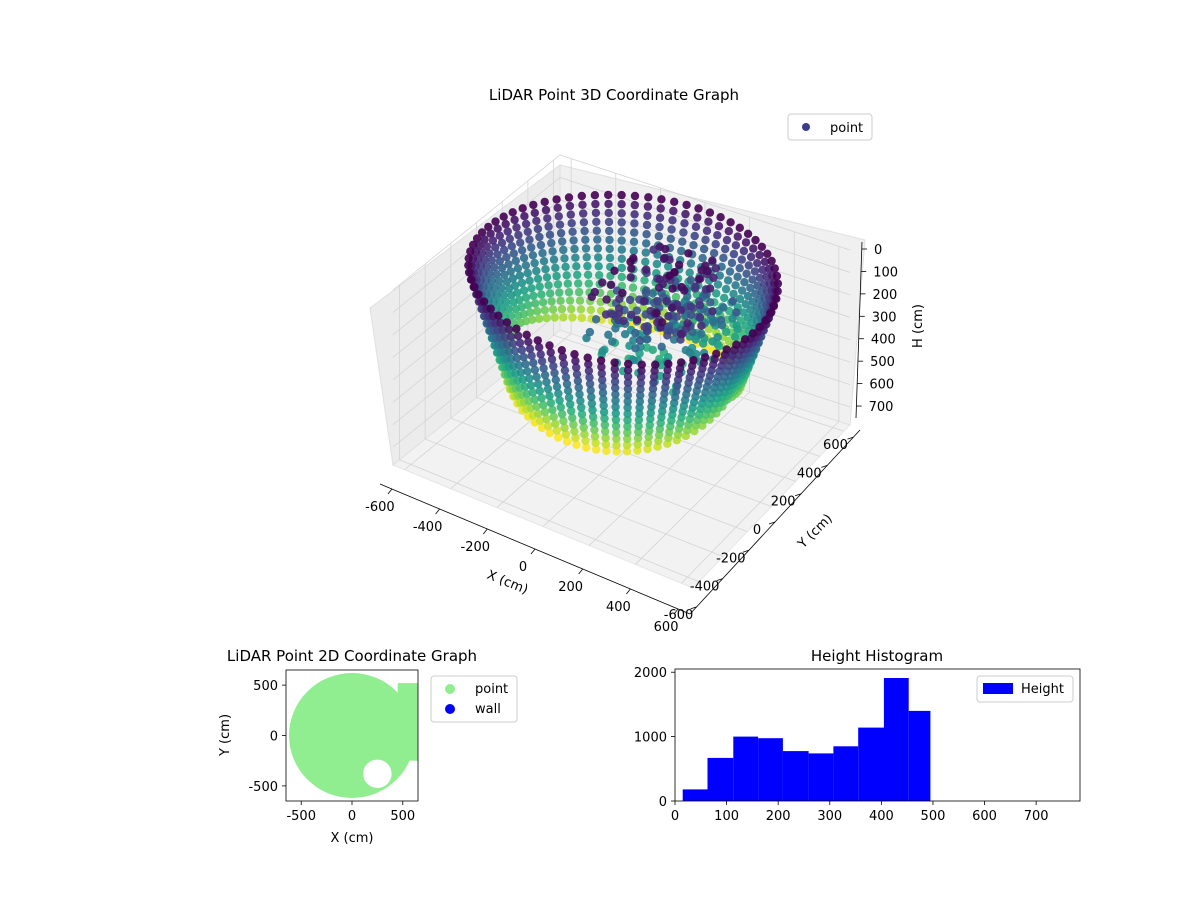 Image resolution: width=1200 pixels, height=900 pixels. I want to click on y-tick, so click(798, 495).